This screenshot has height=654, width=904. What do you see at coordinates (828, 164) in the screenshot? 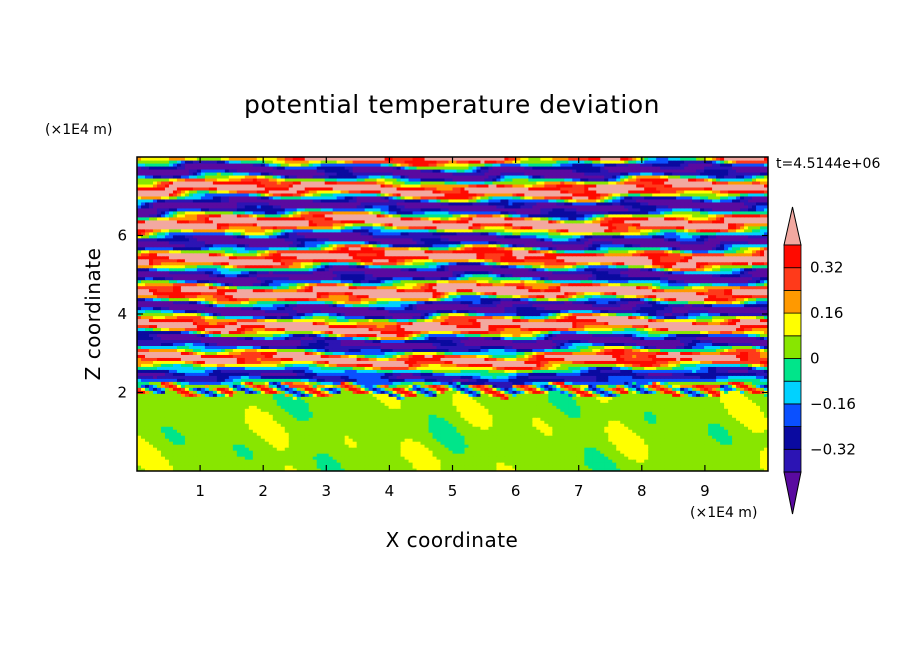
I see `time-label: t=4.5144e+06` at bounding box center [828, 164].